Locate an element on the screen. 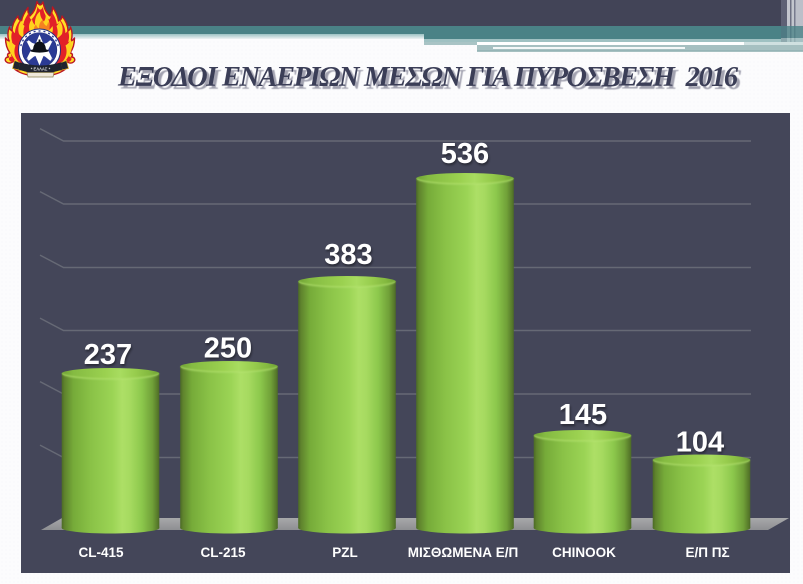  svg-text: Ε/Π ΠΣ is located at coordinates (707, 552).